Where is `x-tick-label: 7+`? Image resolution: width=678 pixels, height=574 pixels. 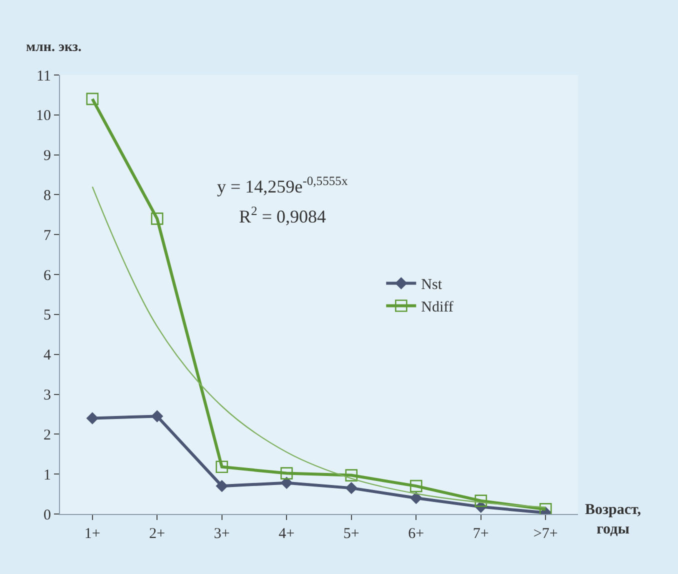 x-tick-label: 7+ is located at coordinates (480, 534).